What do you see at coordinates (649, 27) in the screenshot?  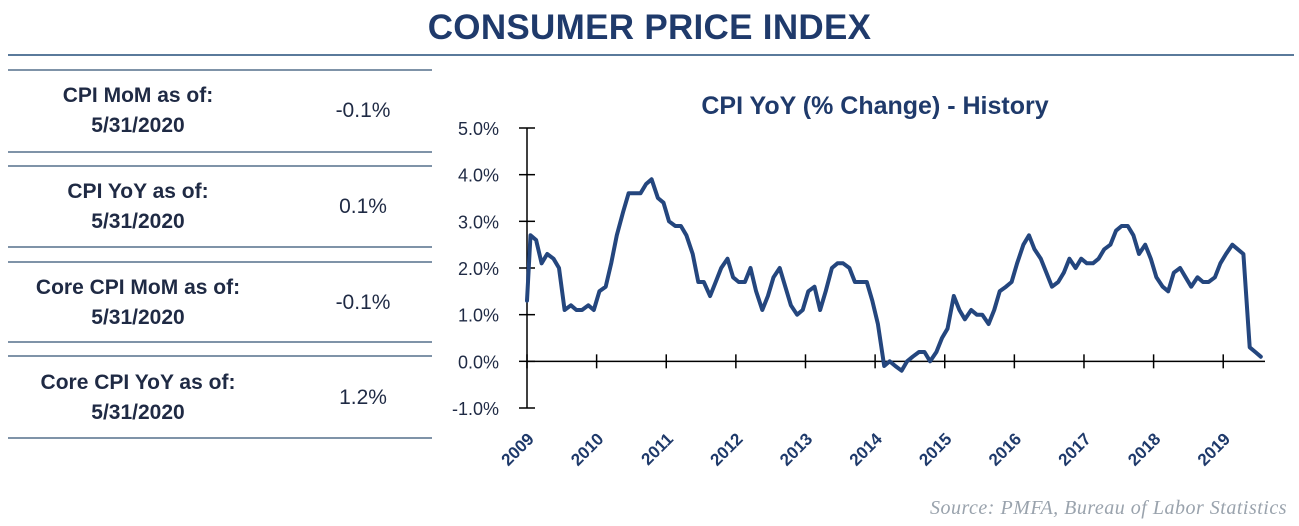 I see `page-title: CONSUMER PRICE INDEX` at bounding box center [649, 27].